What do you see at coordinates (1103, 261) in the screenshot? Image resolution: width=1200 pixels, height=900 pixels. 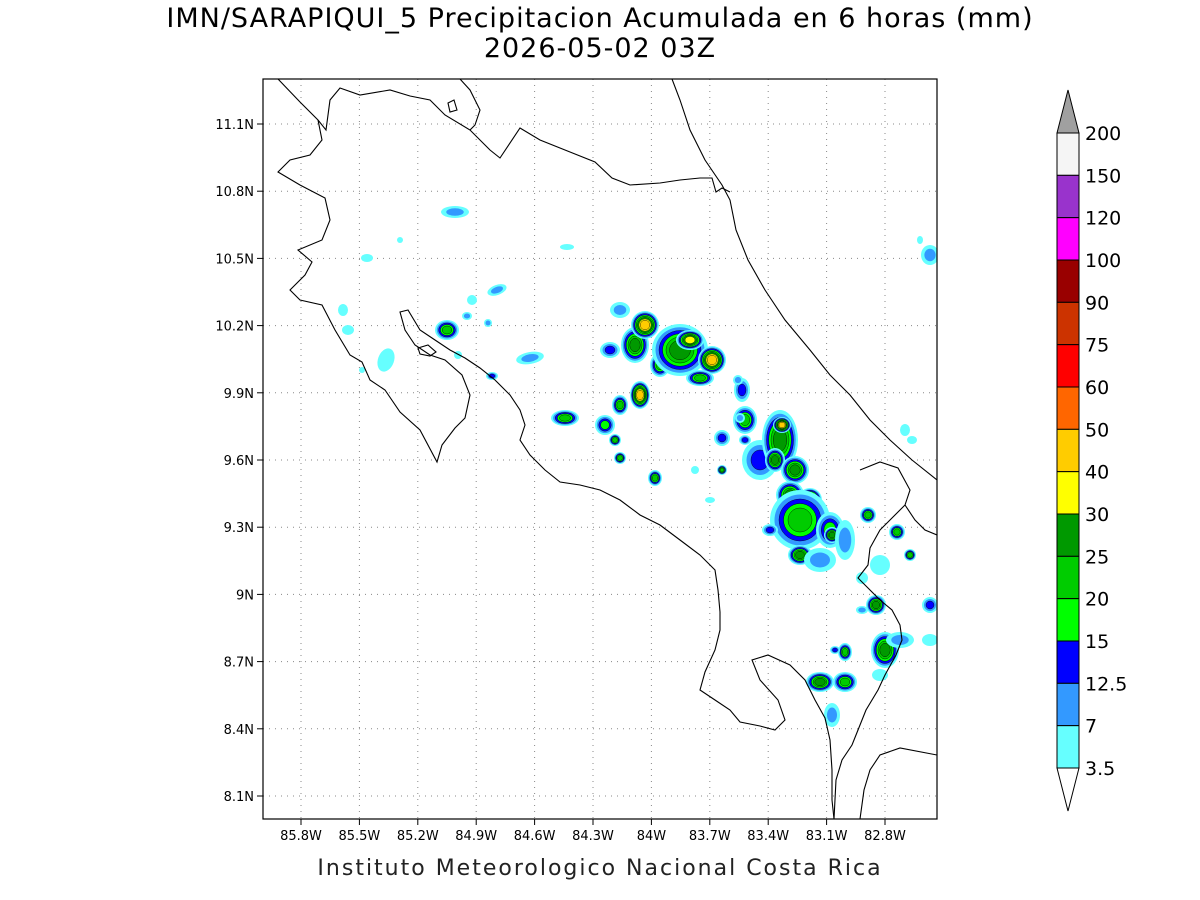 I see `colorbar-label: 100` at bounding box center [1103, 261].